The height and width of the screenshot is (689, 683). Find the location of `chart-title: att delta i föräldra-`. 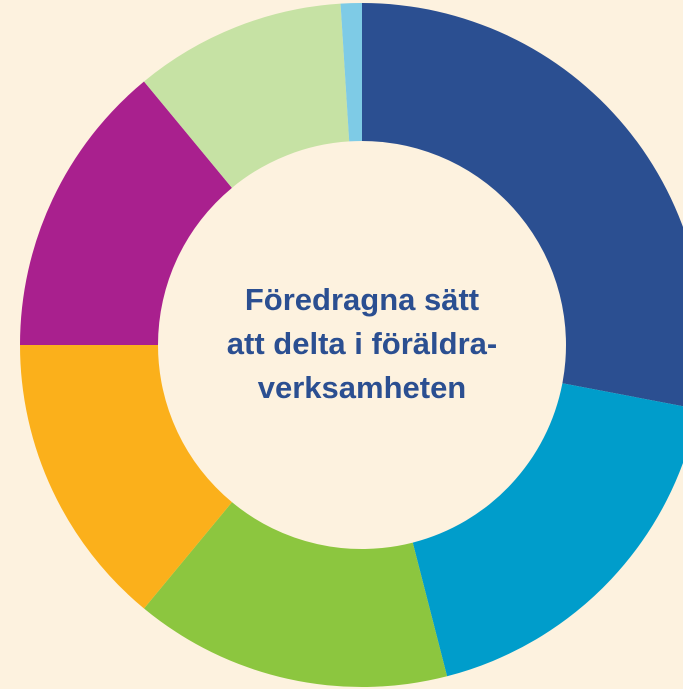

chart-title: att delta i föräldra- is located at coordinates (362, 343).